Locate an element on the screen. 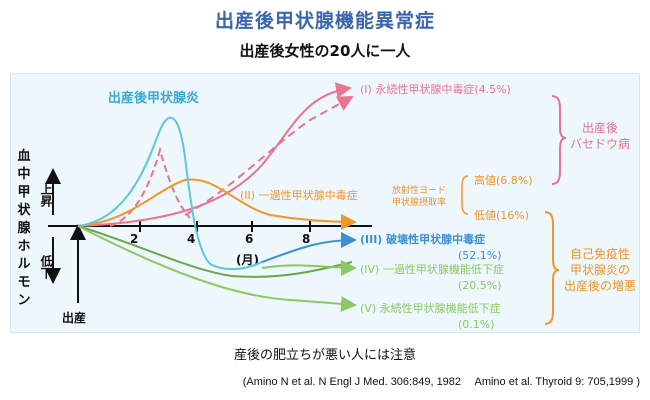 This screenshot has height=400, width=650. curve-postpartum-thyroiditis is located at coordinates (170, 193).